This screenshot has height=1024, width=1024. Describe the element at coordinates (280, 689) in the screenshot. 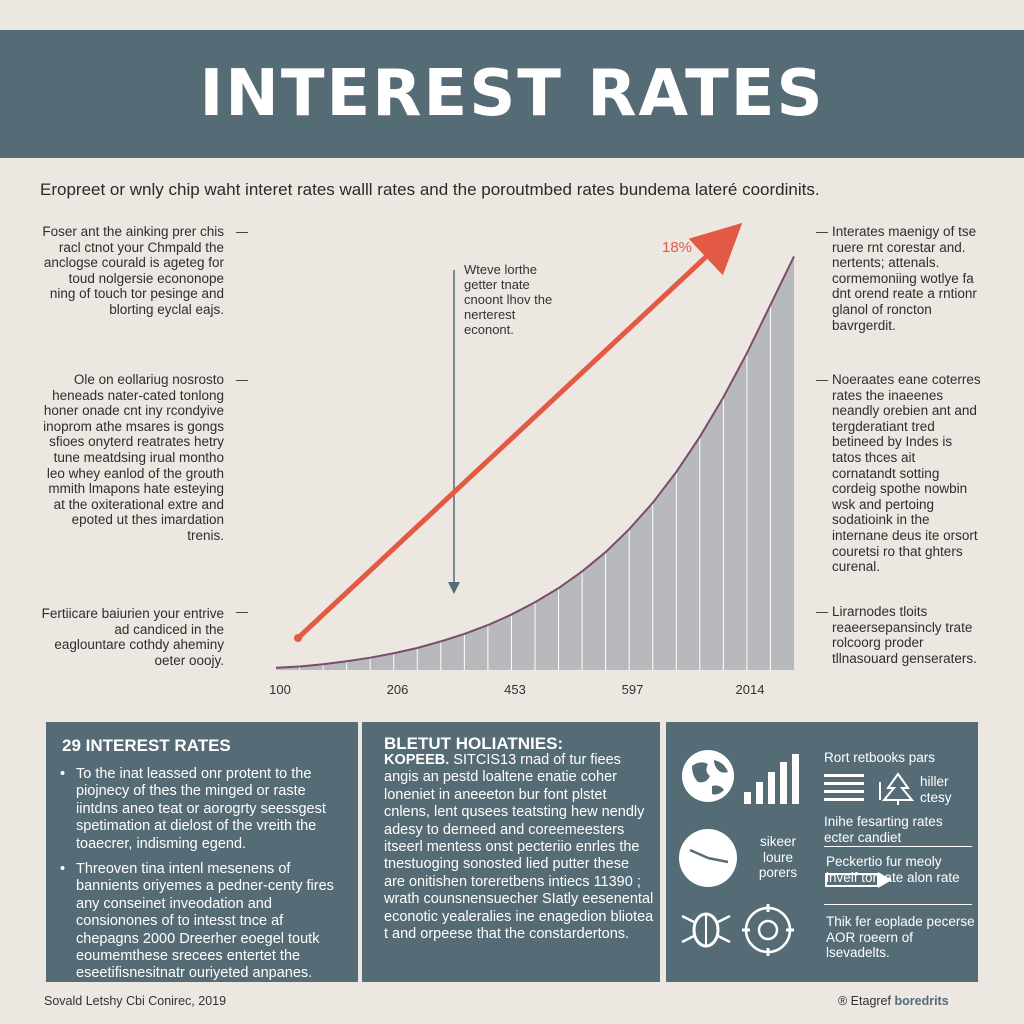

I see `x-tick-label: 100` at that location.